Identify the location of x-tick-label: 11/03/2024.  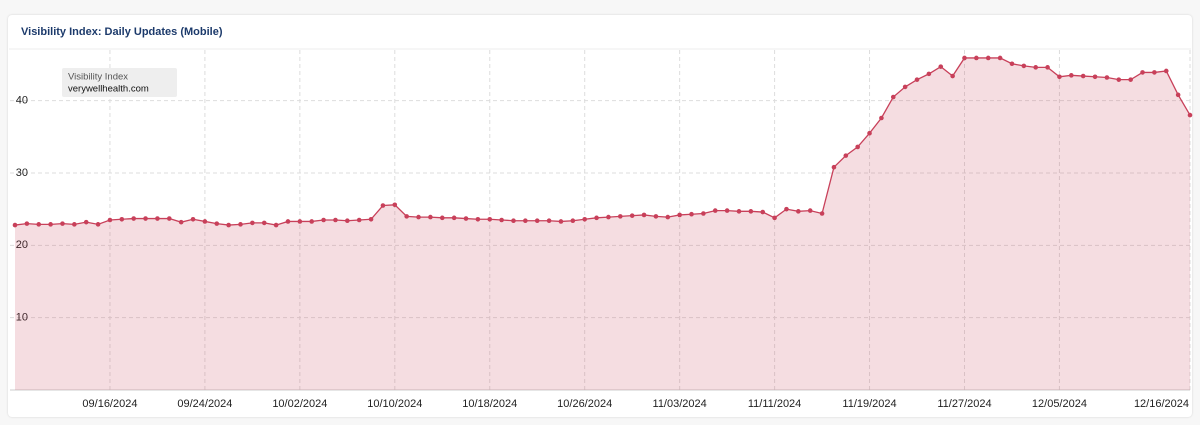
(680, 404).